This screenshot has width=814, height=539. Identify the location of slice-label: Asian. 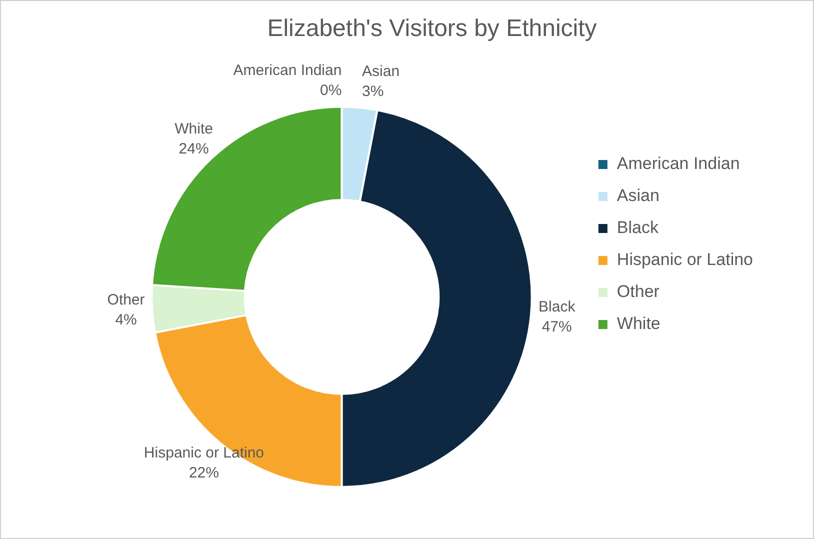
(381, 71).